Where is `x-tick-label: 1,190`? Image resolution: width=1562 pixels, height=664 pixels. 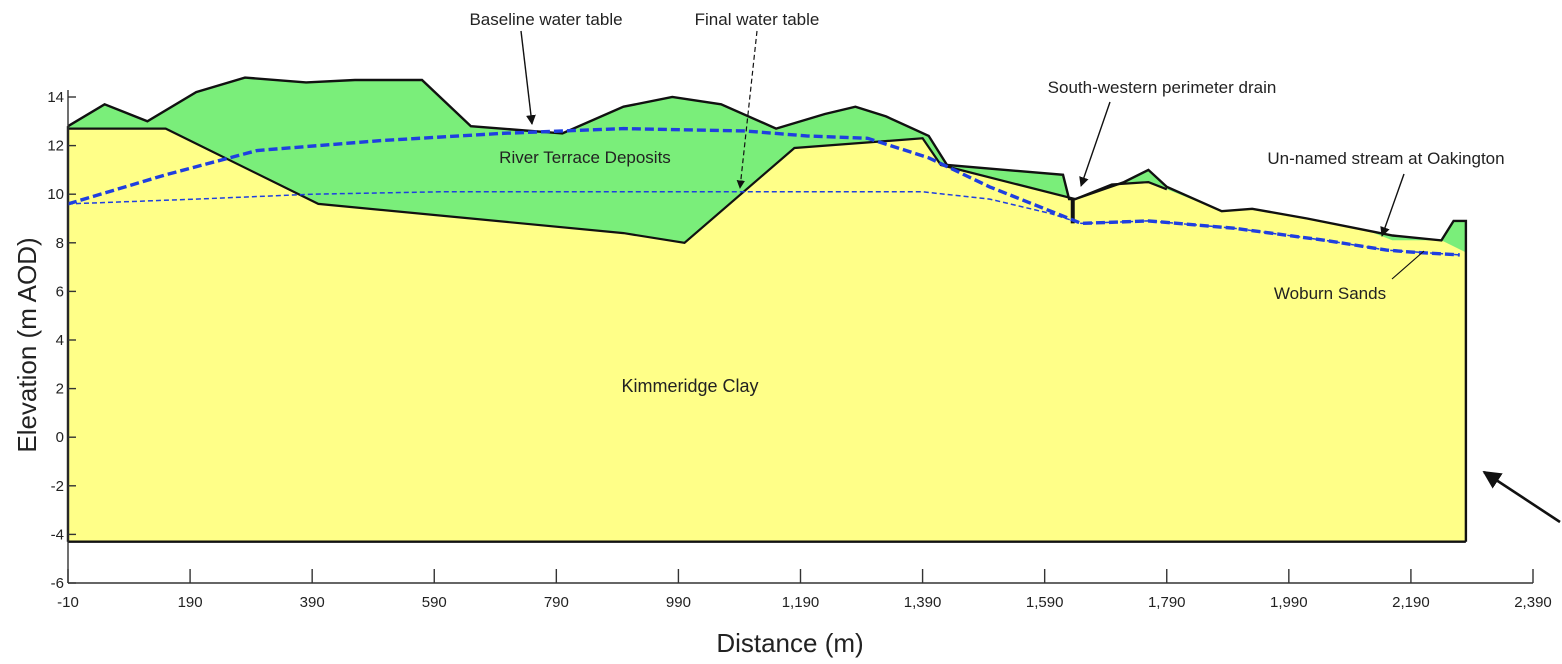
x-tick-label: 1,190 is located at coordinates (801, 602).